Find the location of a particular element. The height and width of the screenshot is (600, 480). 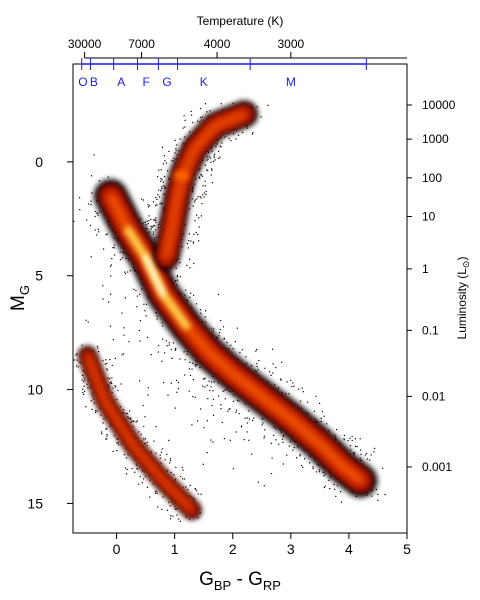

y-tick-label: 0 is located at coordinates (39, 162).